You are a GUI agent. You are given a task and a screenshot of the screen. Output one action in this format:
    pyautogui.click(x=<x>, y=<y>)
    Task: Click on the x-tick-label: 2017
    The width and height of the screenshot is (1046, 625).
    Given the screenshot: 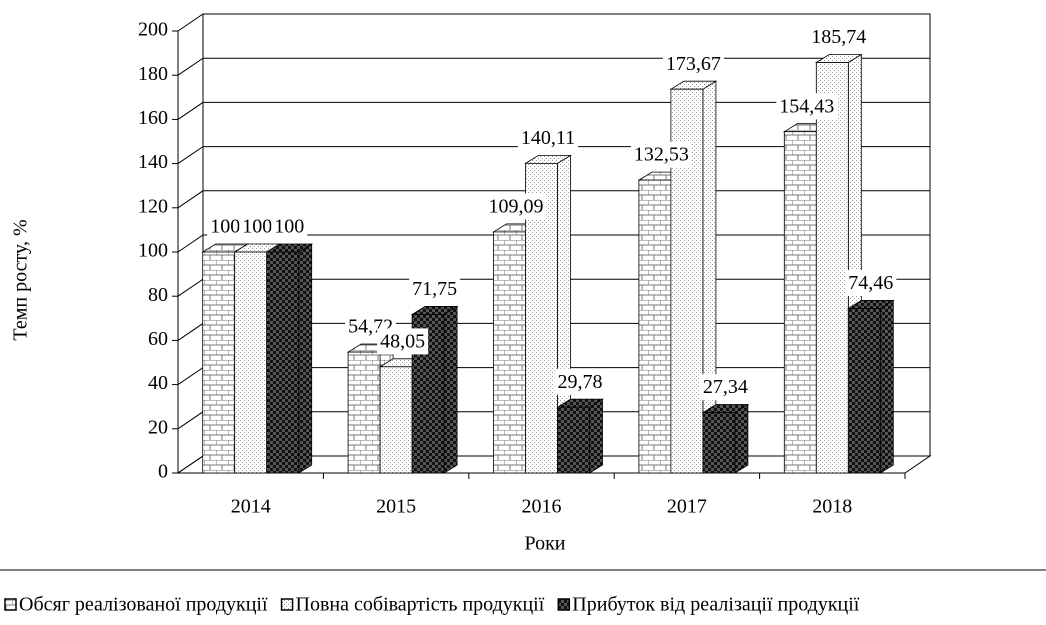 What is the action you would take?
    pyautogui.click(x=687, y=507)
    